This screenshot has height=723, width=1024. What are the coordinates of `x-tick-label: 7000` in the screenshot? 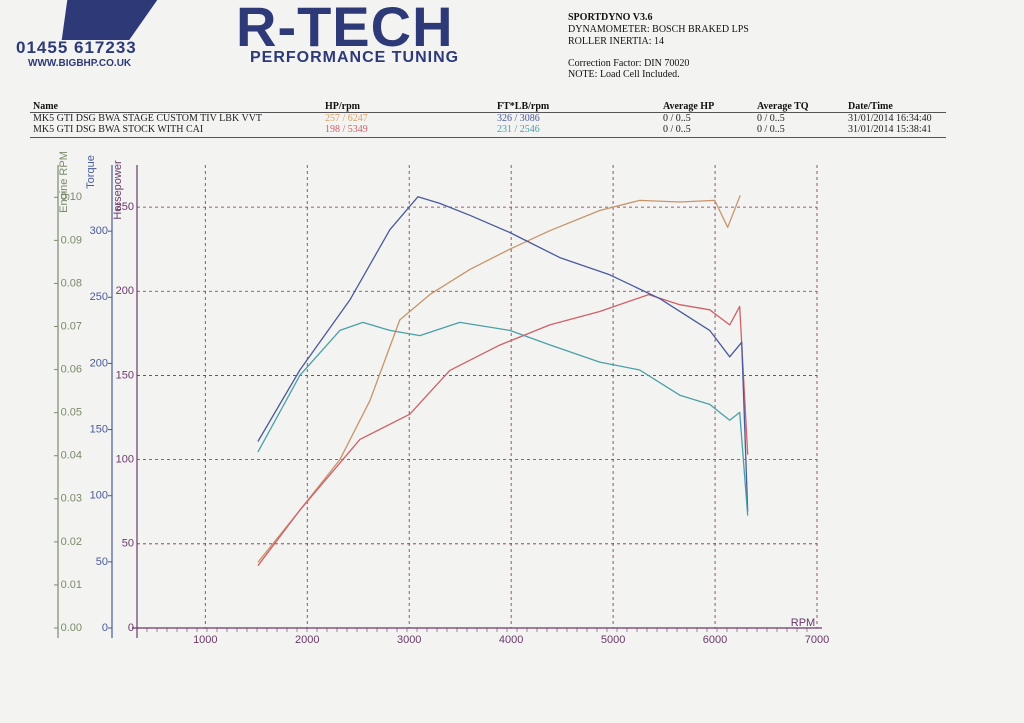 It's located at (817, 640).